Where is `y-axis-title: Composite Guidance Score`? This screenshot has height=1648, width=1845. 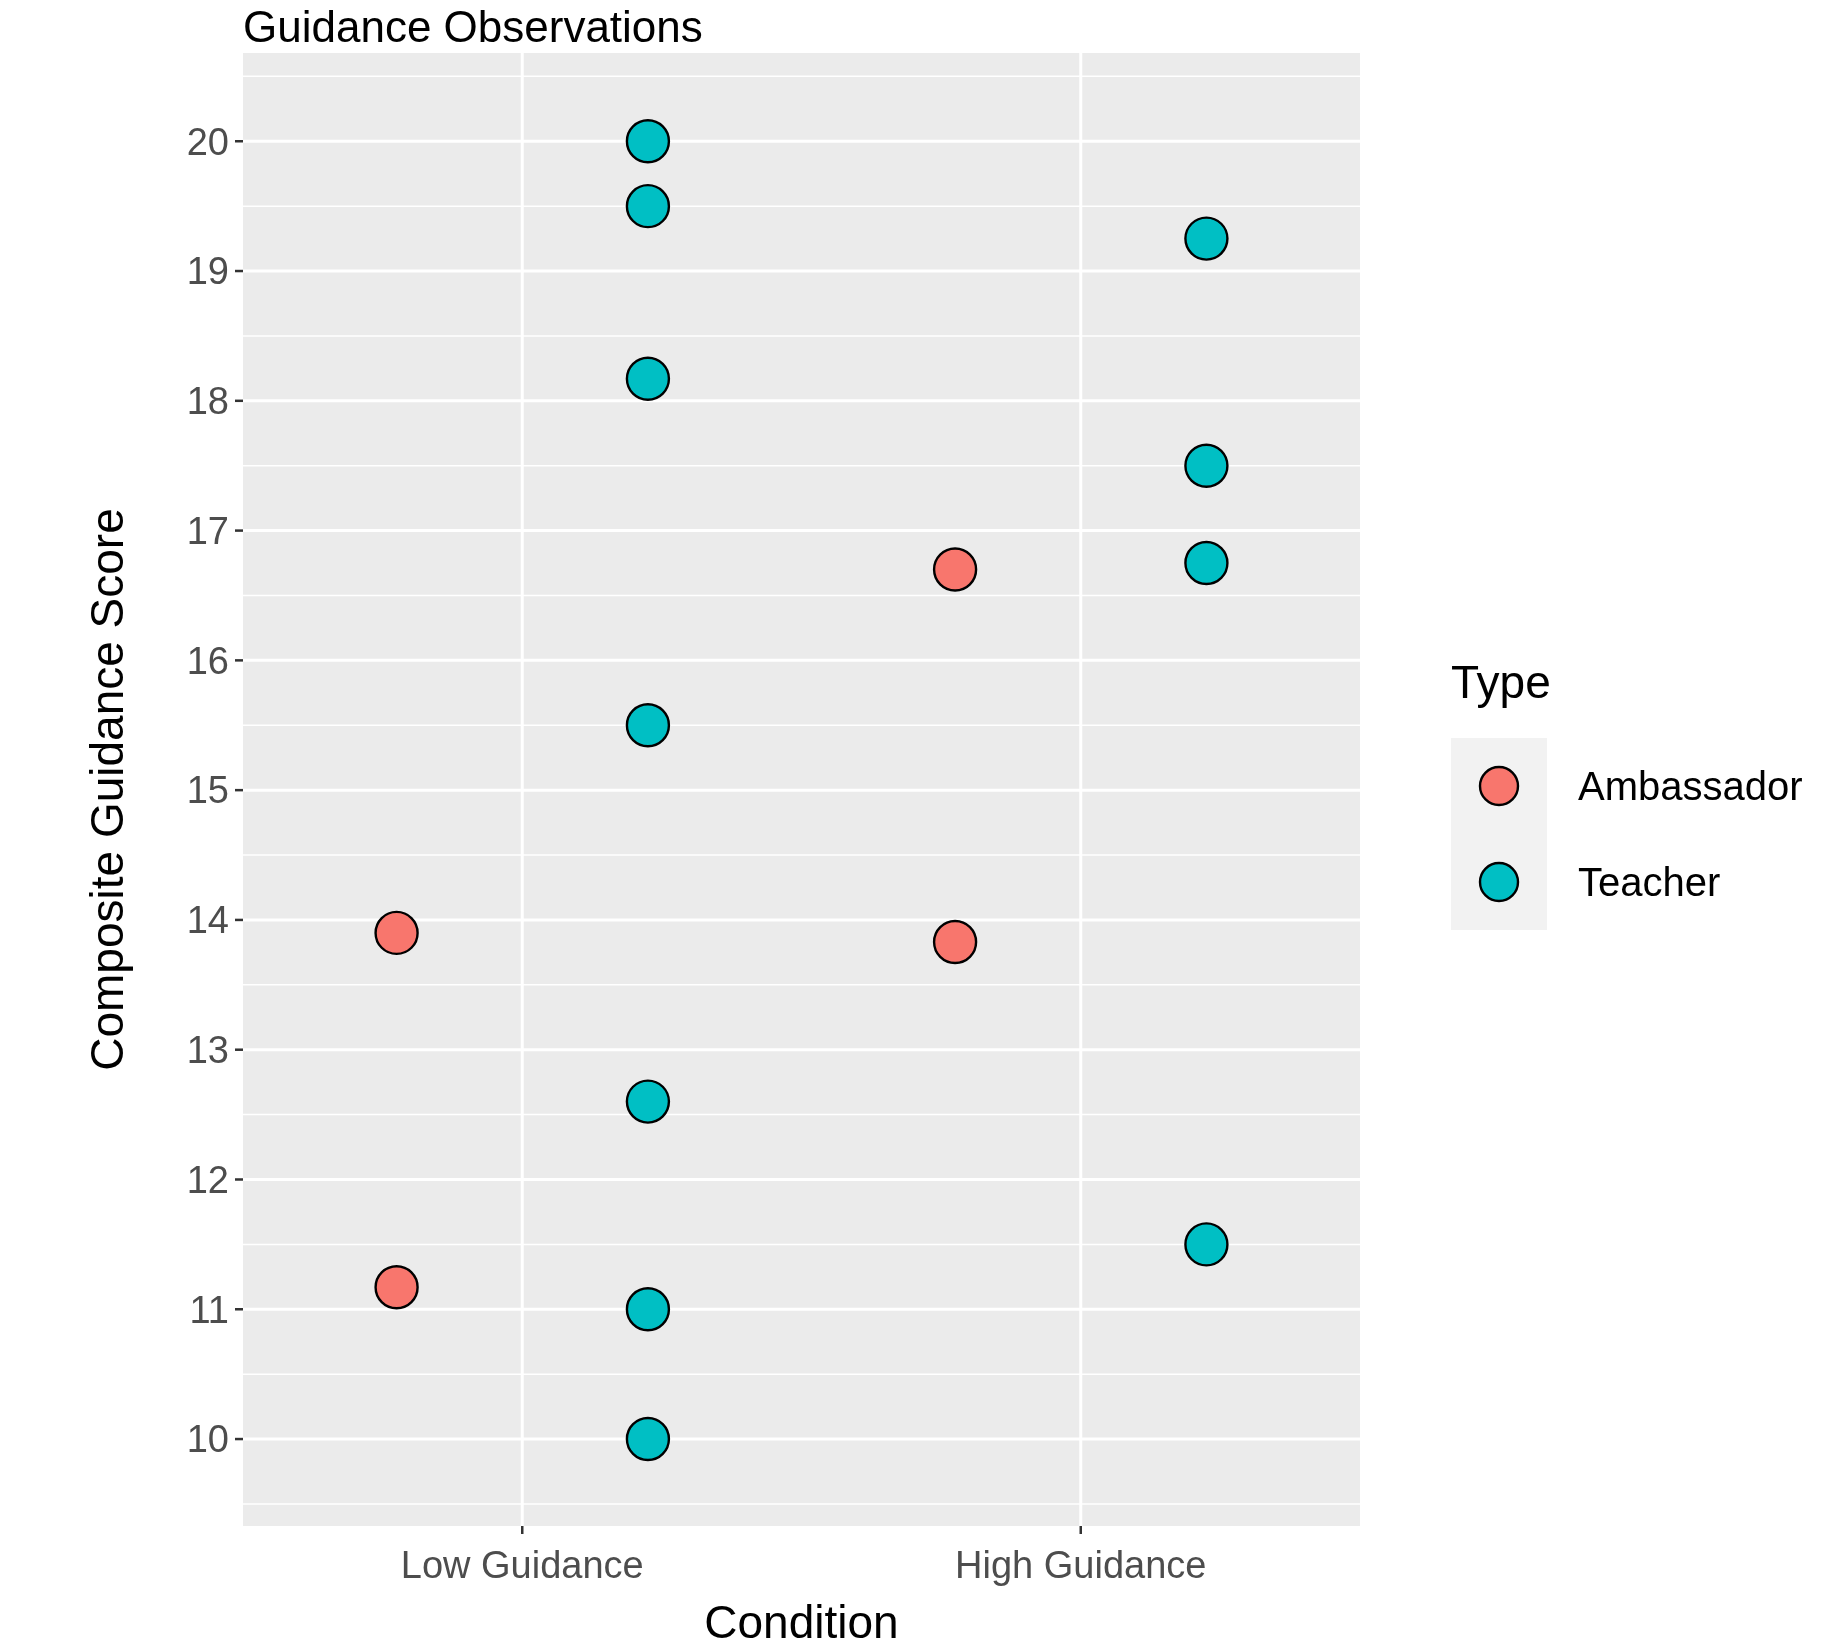
y-axis-title: Composite Guidance Score is located at coordinates (107, 789).